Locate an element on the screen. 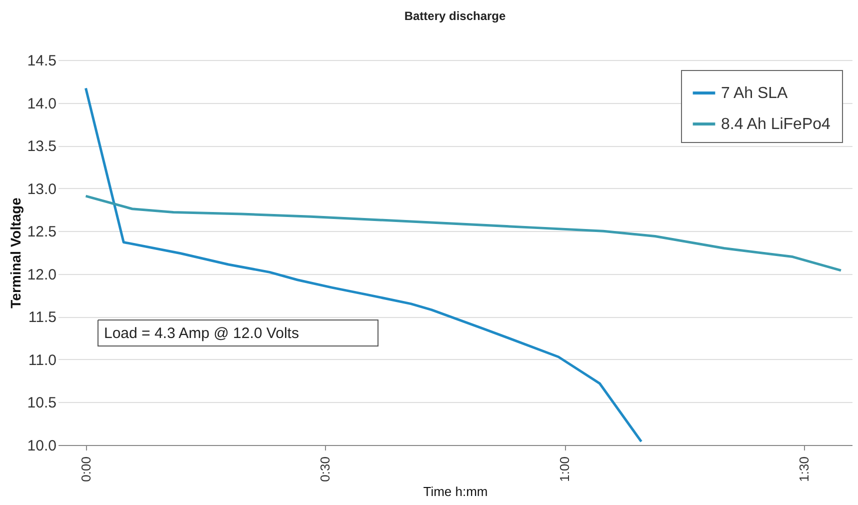 The height and width of the screenshot is (505, 858). y-tick-label: 13.5 is located at coordinates (41, 147).